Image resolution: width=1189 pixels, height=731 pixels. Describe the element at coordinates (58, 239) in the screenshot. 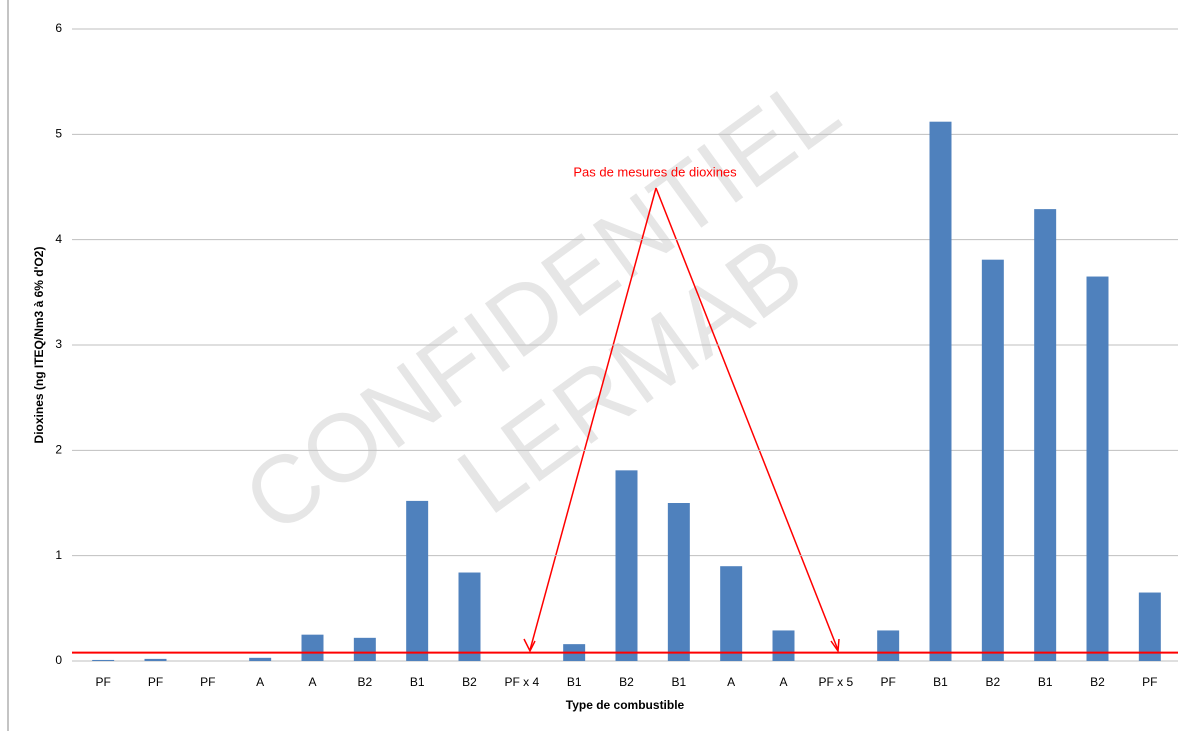

I see `y-tick-label: 4` at that location.